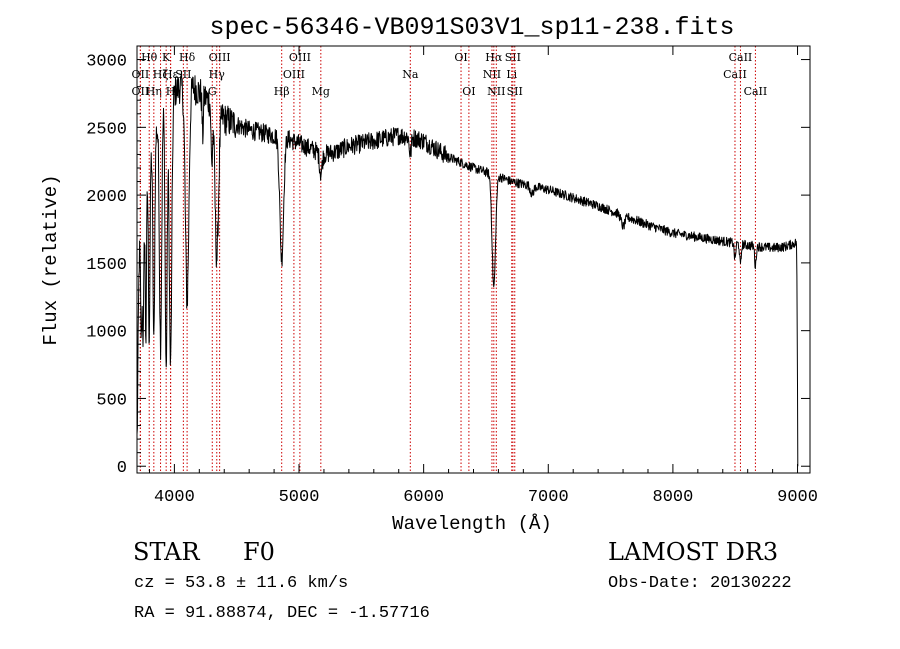 The height and width of the screenshot is (649, 900). What do you see at coordinates (122, 468) in the screenshot?
I see `y-tick-label: 0` at bounding box center [122, 468].